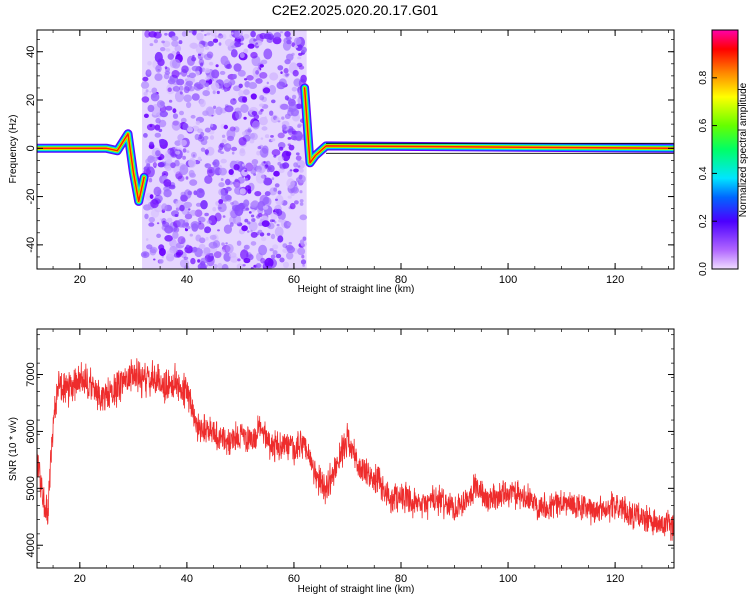 The width and height of the screenshot is (750, 600). What do you see at coordinates (615, 280) in the screenshot?
I see `x-tick-label: 120` at bounding box center [615, 280].